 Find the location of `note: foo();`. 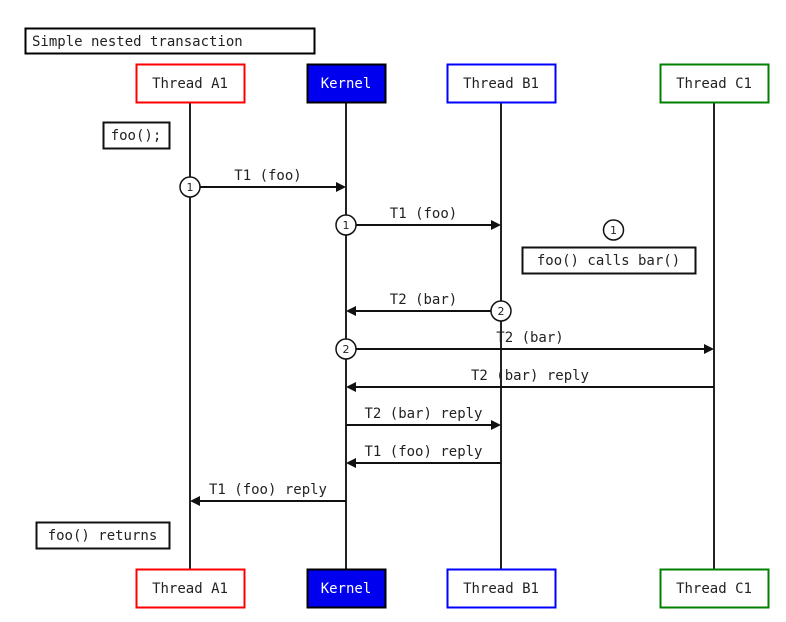

note: foo(); is located at coordinates (136, 135).